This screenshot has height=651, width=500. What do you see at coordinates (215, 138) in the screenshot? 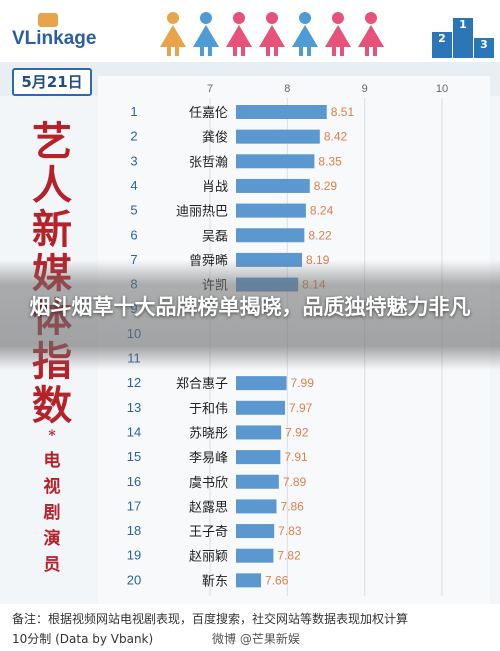
I see `category-label: 龚俊` at bounding box center [215, 138].